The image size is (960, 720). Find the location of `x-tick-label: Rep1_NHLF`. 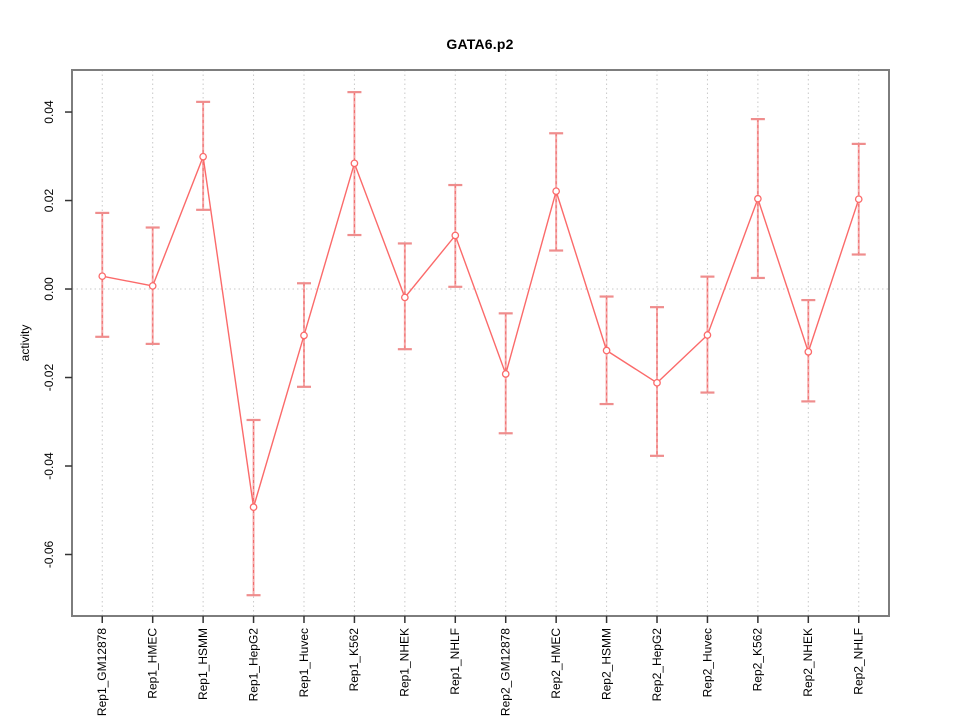

x-tick-label: Rep1_NHLF is located at coordinates (455, 661).